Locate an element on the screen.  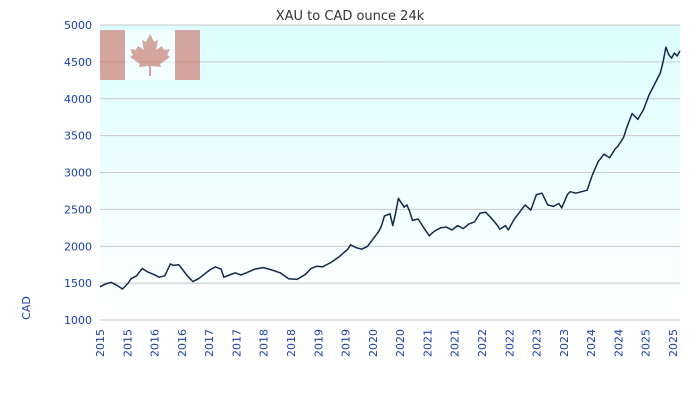
y-tick-label: 5000 is located at coordinates (78, 25).